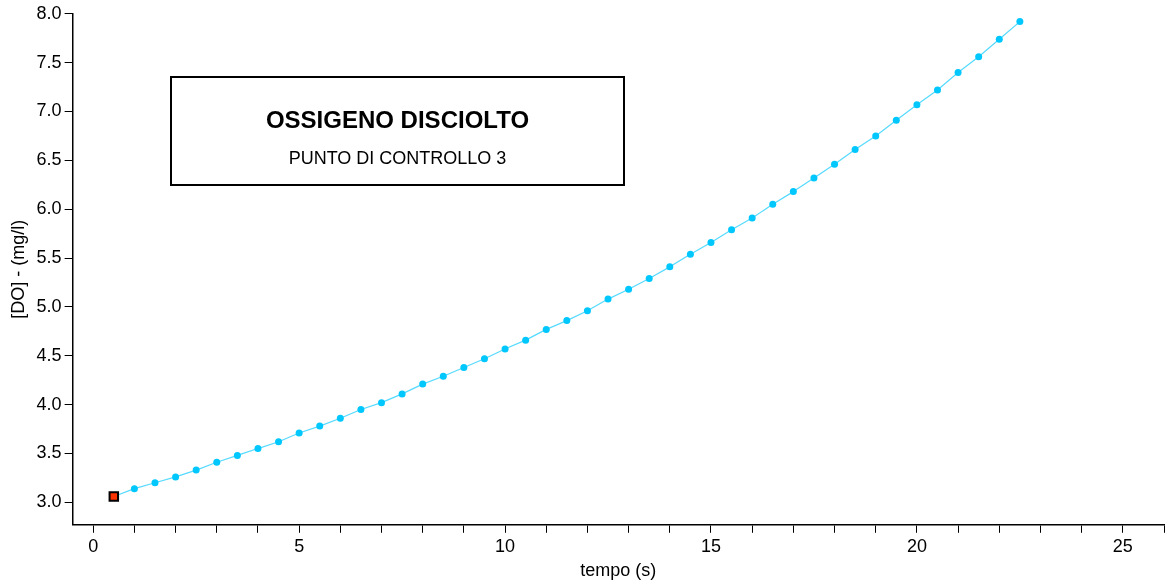  Describe the element at coordinates (49, 110) in the screenshot. I see `y-tick-label: 7.0` at that location.